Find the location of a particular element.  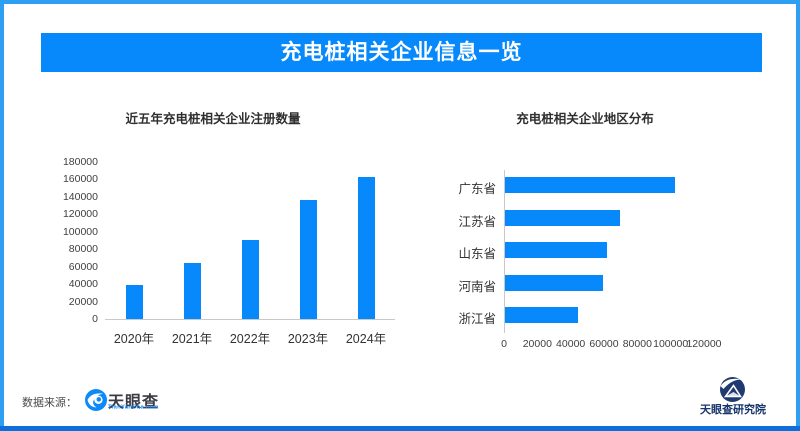

bar-2024年 is located at coordinates (366, 247).